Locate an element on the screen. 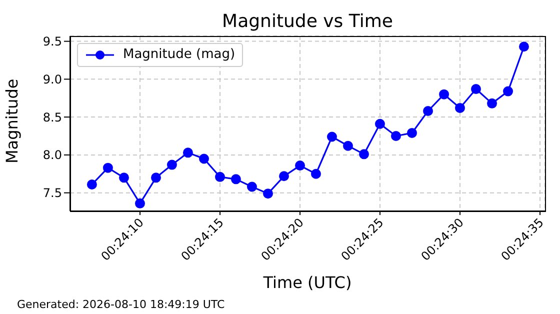  legend-label: Magnitude (mag) is located at coordinates (179, 55).